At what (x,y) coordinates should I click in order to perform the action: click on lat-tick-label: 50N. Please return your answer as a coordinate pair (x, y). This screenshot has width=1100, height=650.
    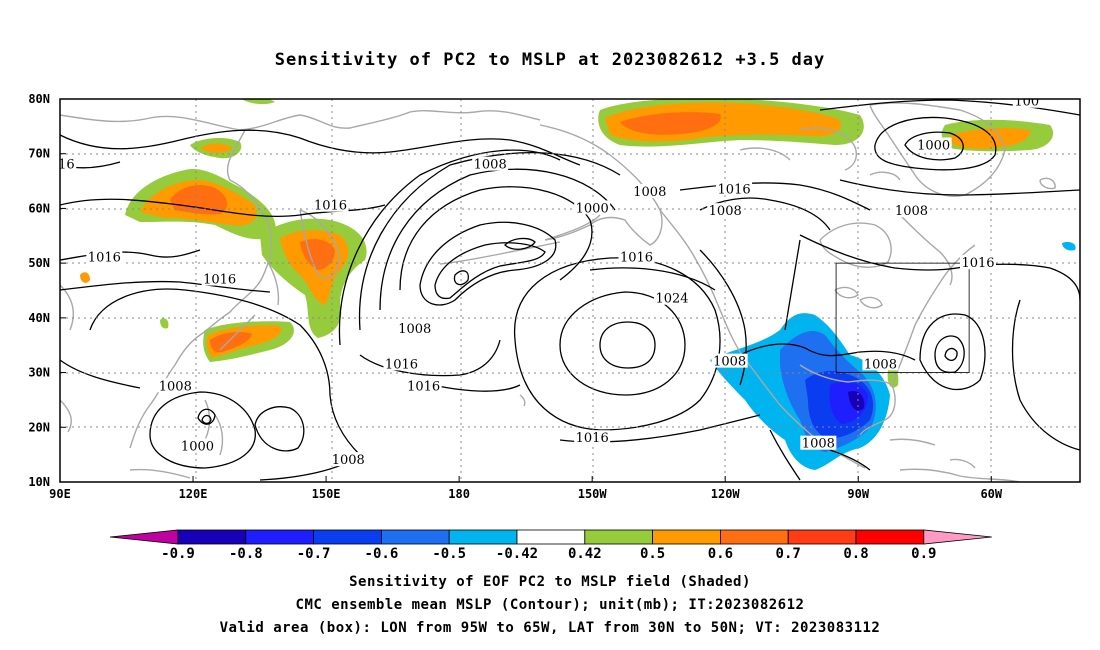
    Looking at the image, I should click on (39, 263).